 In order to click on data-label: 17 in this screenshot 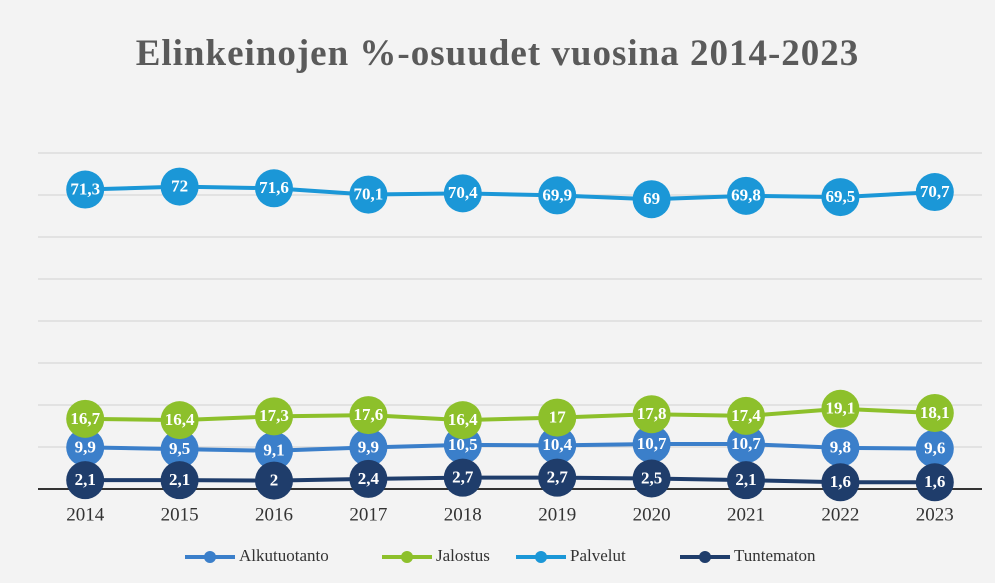, I will do `click(558, 417)`.